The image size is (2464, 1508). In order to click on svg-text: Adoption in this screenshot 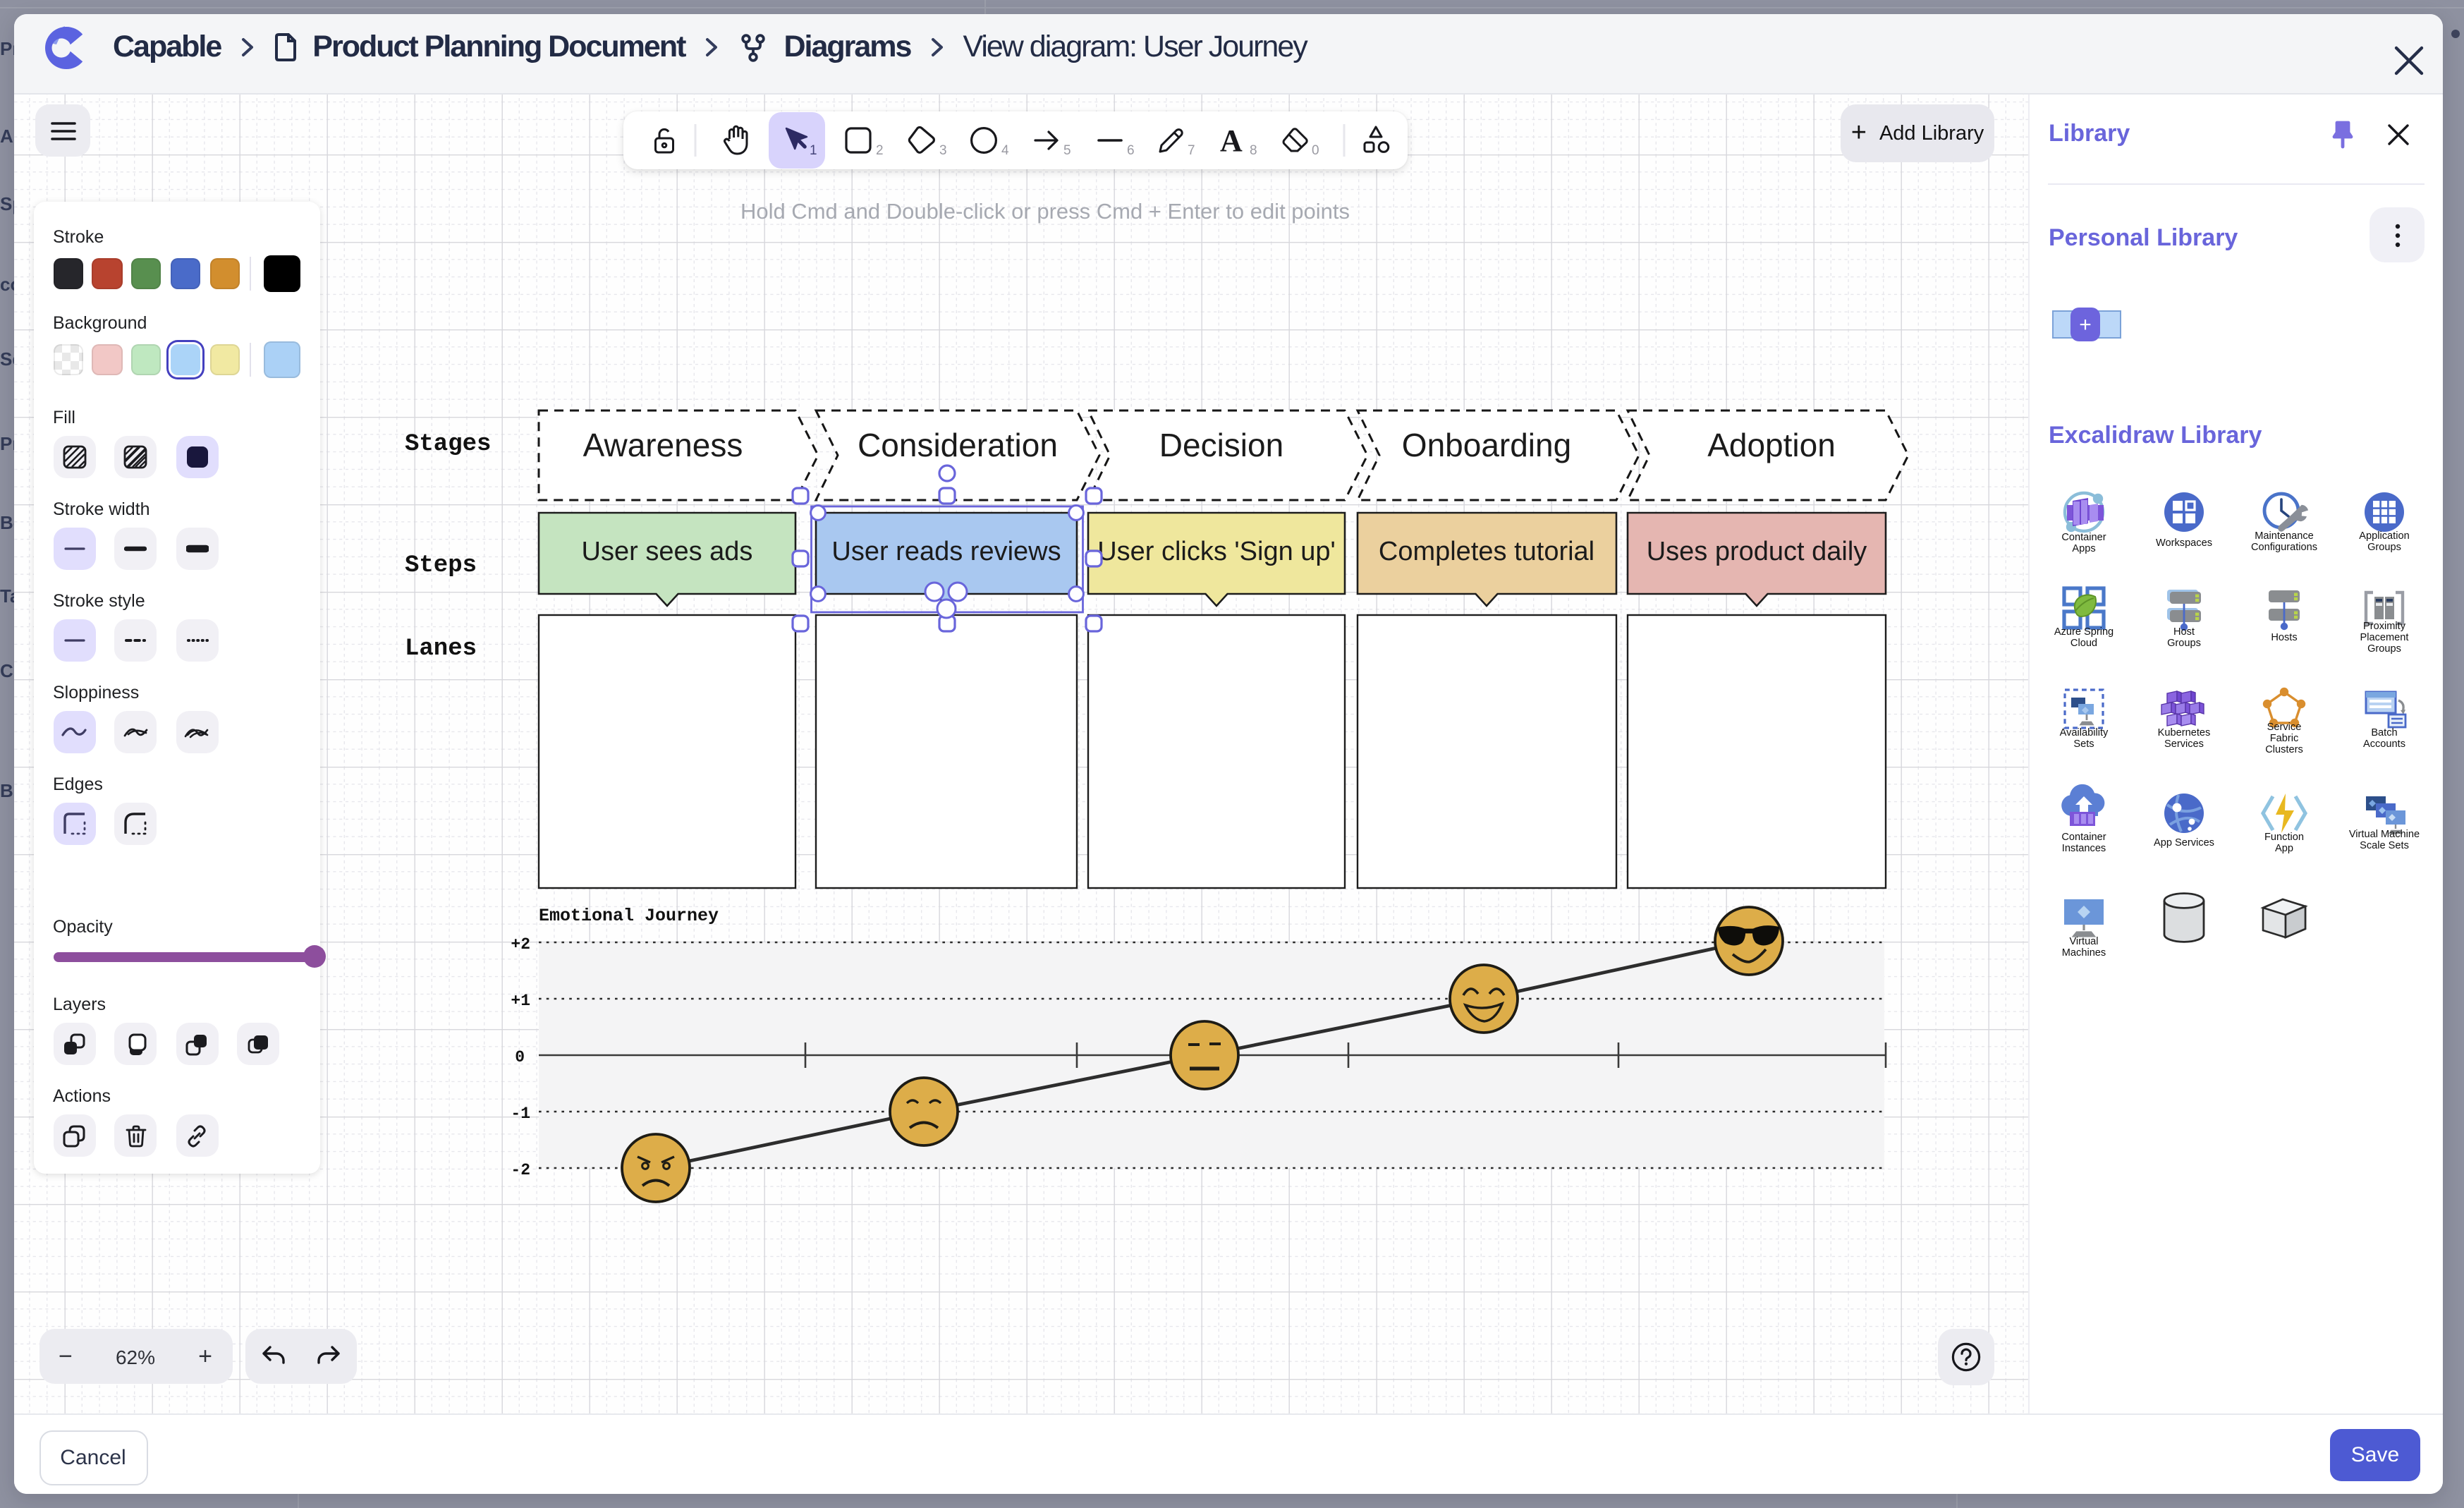, I will do `click(1771, 445)`.